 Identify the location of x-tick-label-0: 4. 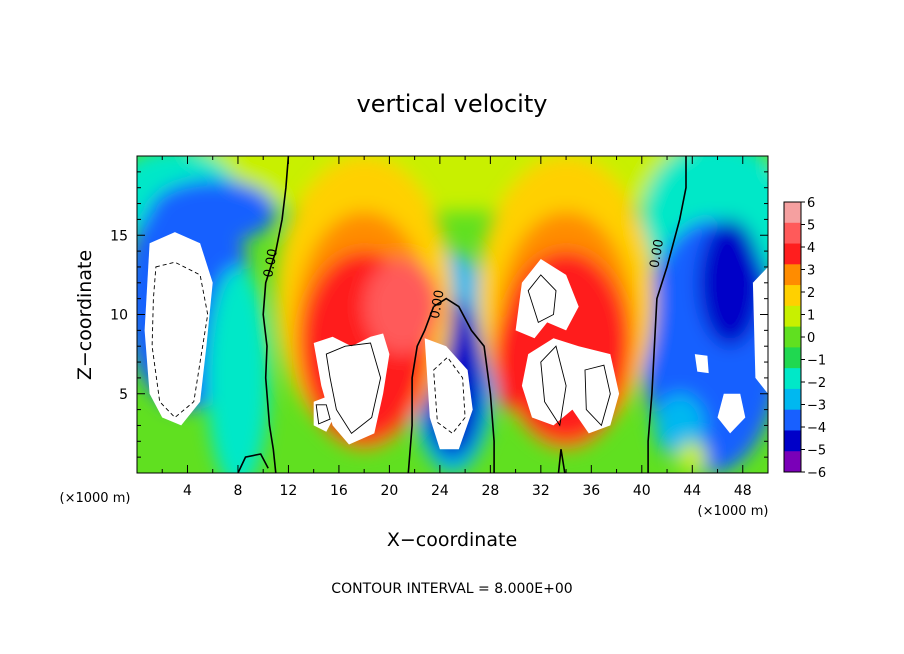
(187, 491).